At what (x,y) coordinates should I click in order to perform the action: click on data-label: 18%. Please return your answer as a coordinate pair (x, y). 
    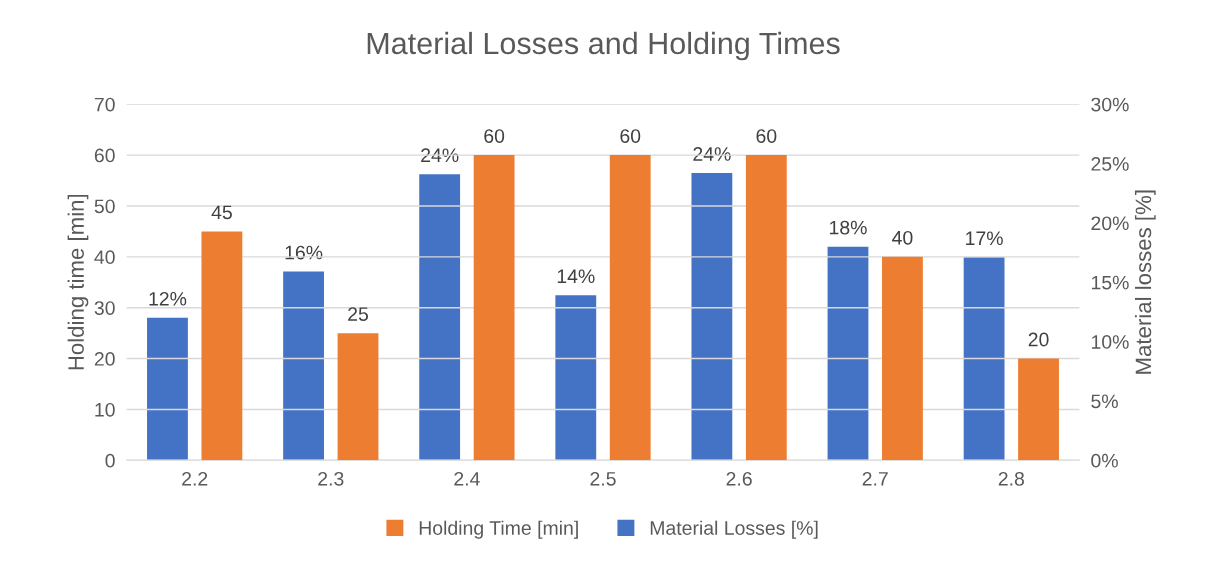
    Looking at the image, I should click on (848, 227).